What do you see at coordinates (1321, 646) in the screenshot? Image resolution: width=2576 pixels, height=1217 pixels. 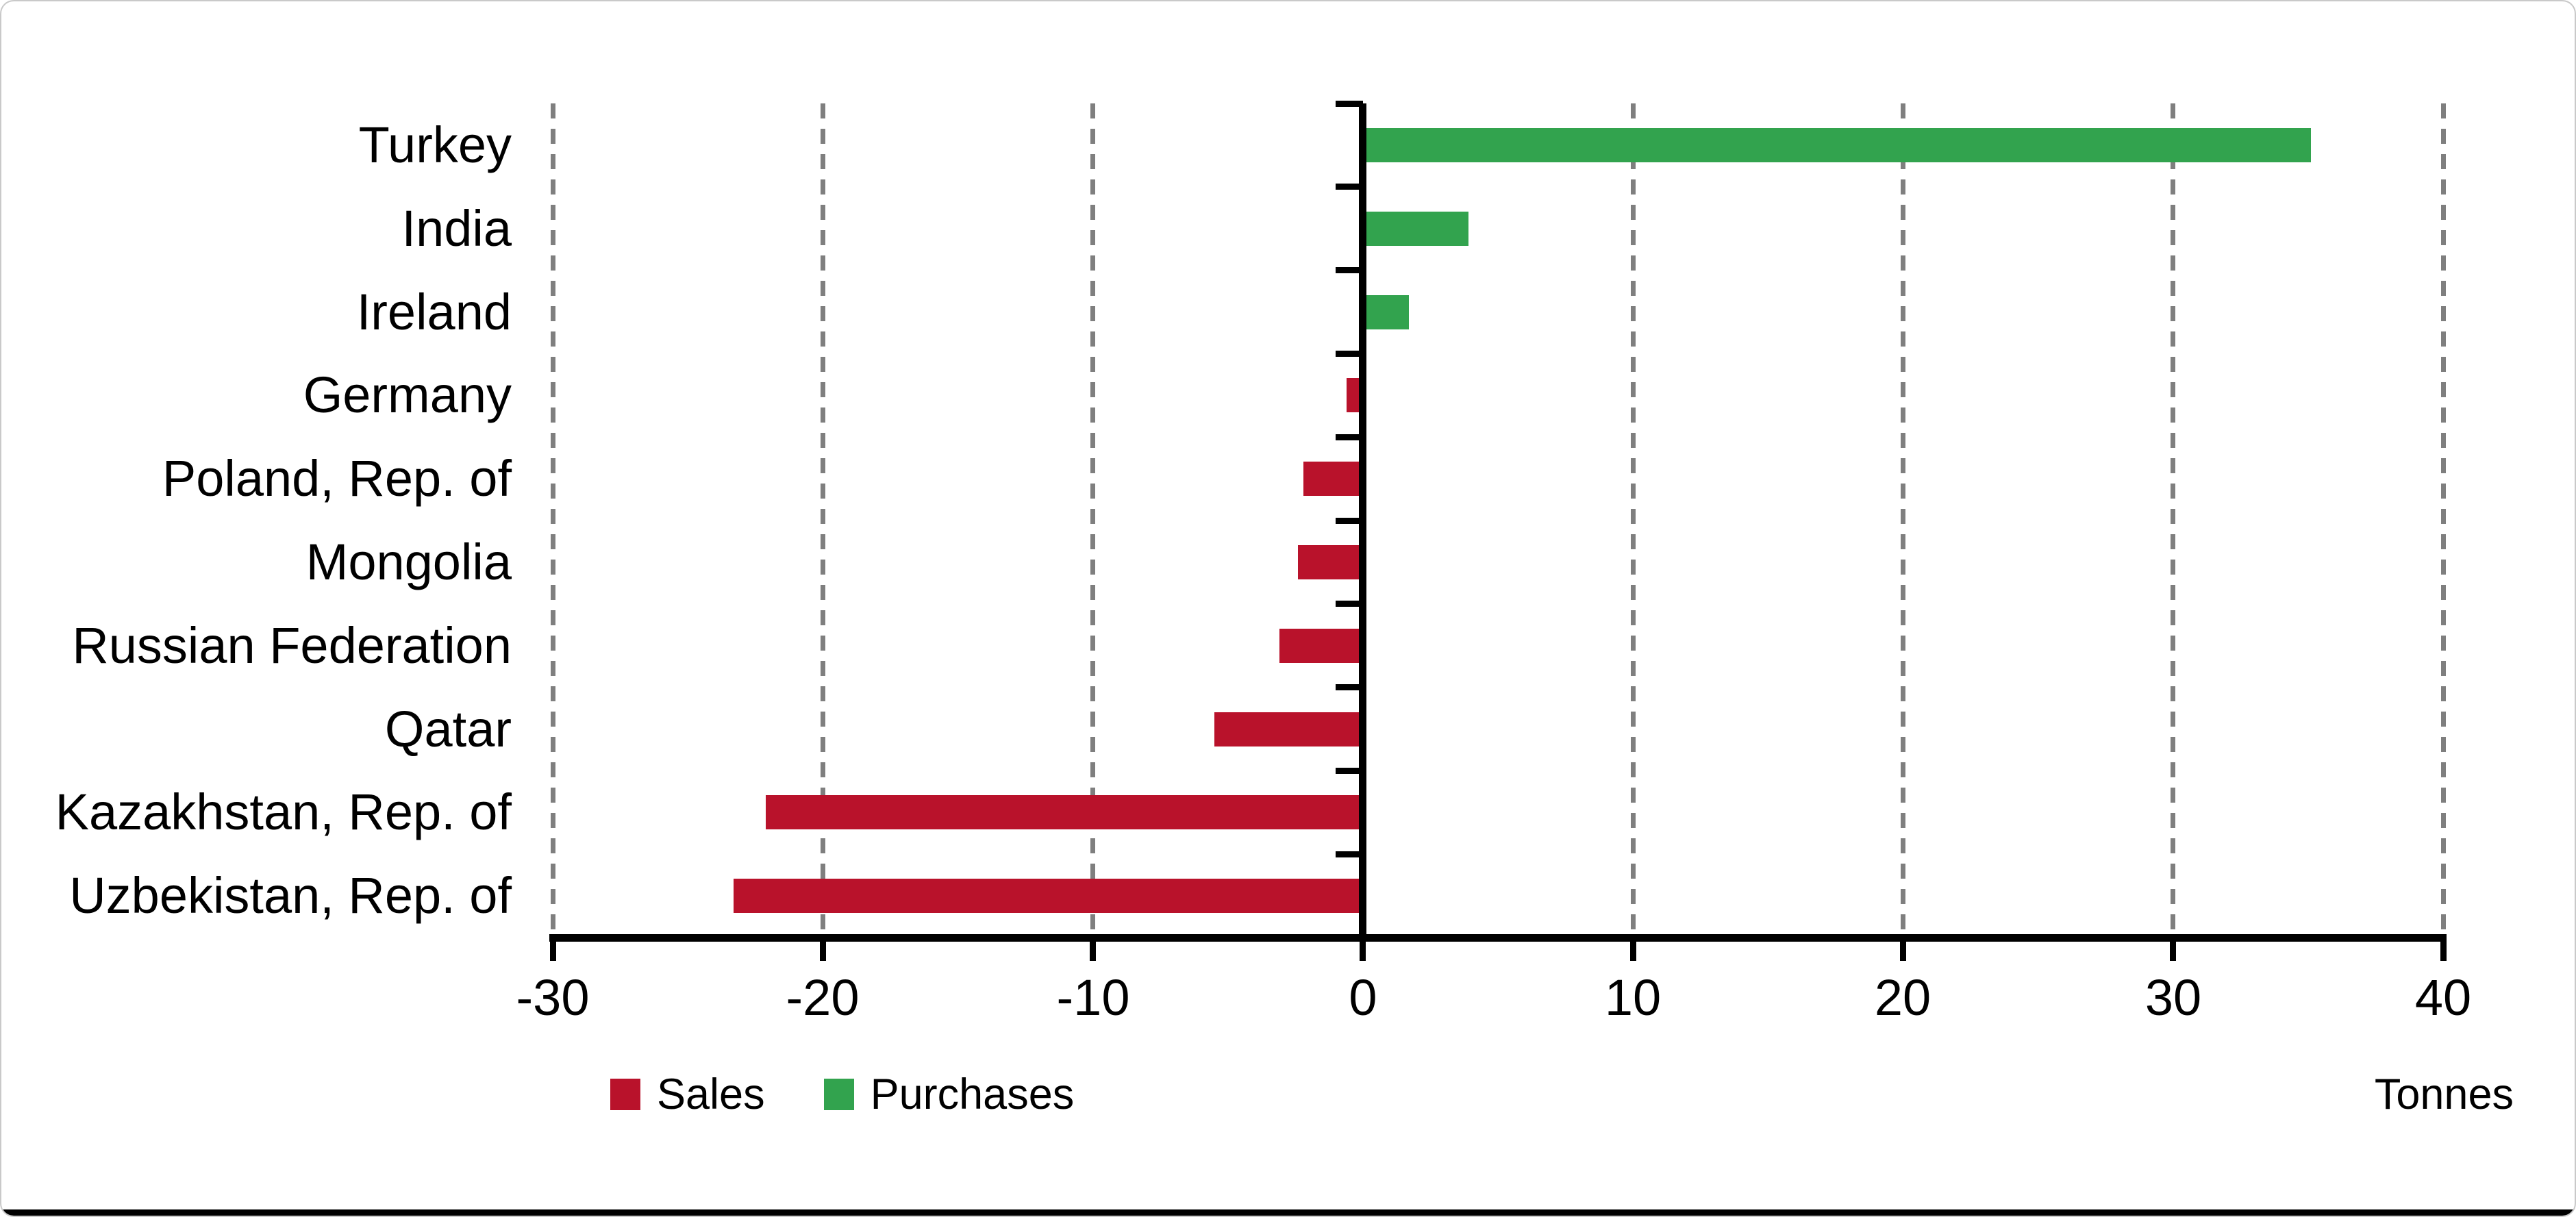 I see `bar-russian-federation` at bounding box center [1321, 646].